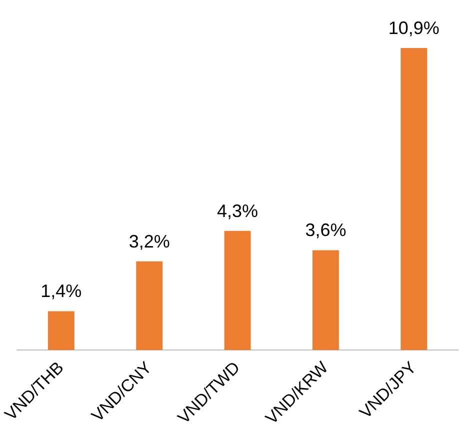  What do you see at coordinates (61, 291) in the screenshot?
I see `data-label: 1,4%` at bounding box center [61, 291].